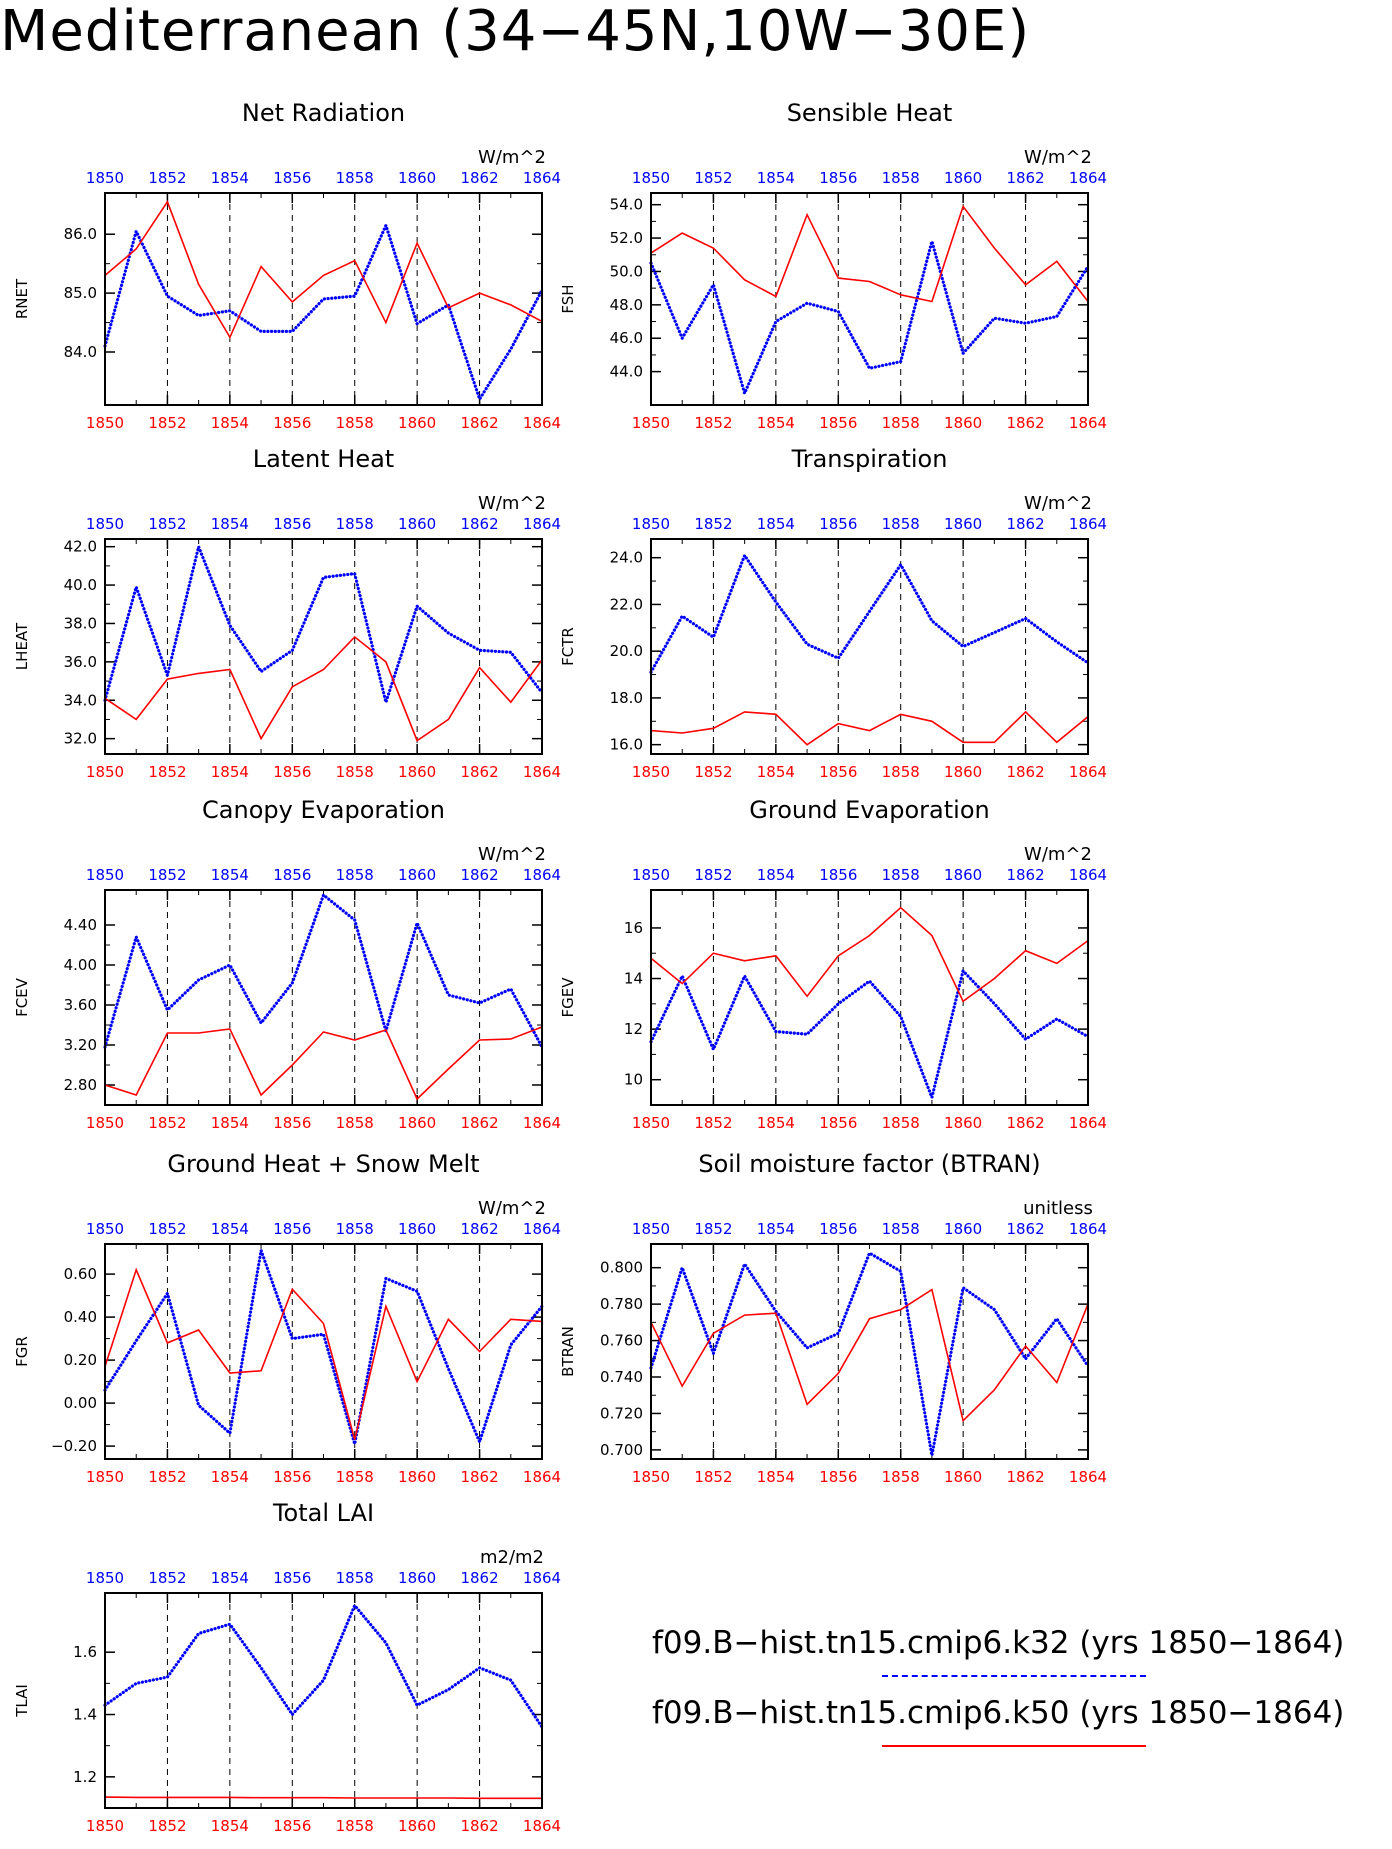  Describe the element at coordinates (512, 1557) in the screenshot. I see `units-label: m2/m2` at that location.